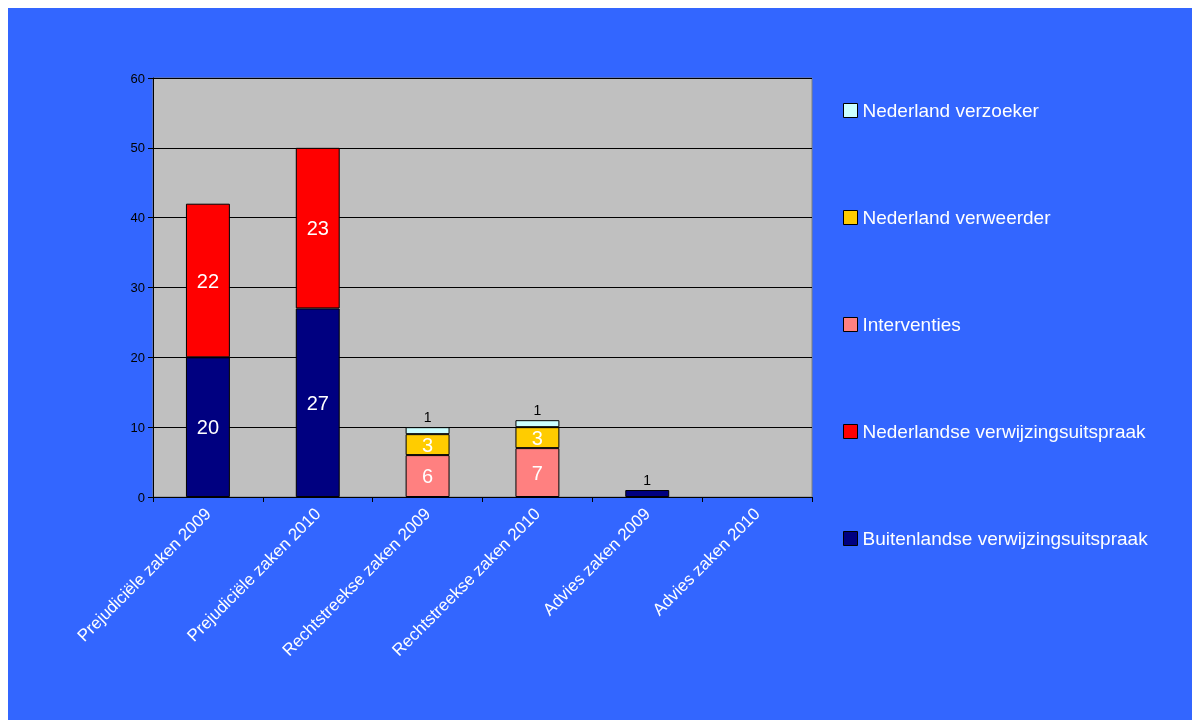 Image resolution: width=1200 pixels, height=728 pixels. I want to click on legend-label: Nederland verzoeker, so click(951, 110).